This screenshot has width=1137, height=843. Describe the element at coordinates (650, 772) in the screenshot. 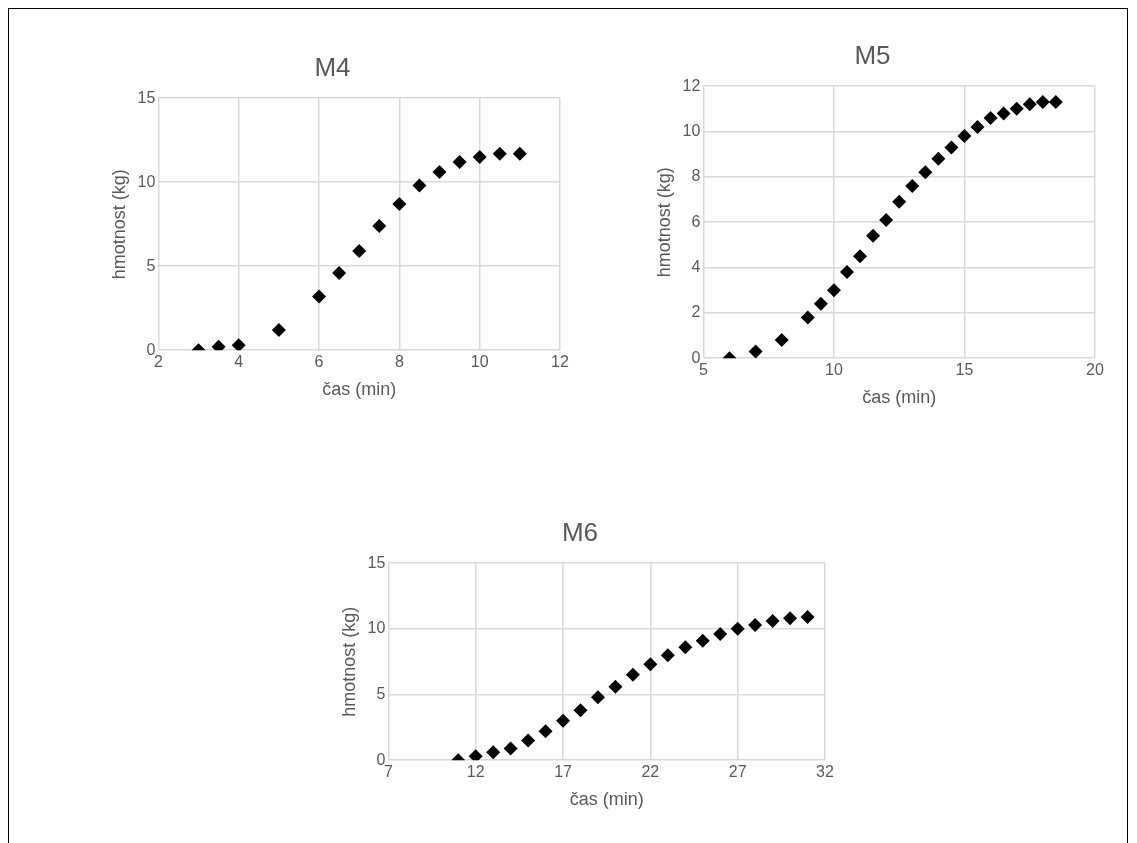

I see `x-tick-label: 22` at that location.